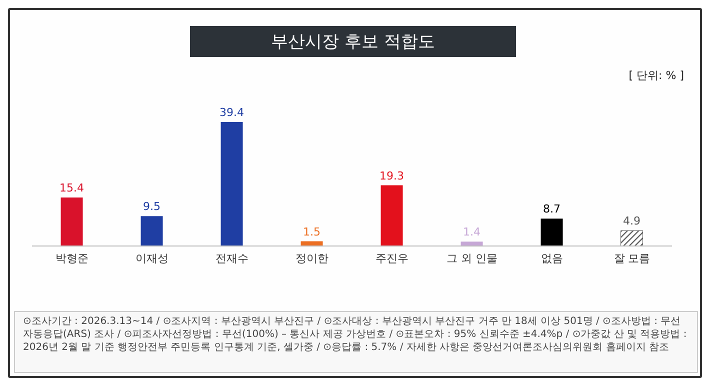 Image resolution: width=710 pixels, height=382 pixels. I want to click on x-tick-label: 전재수, so click(232, 258).